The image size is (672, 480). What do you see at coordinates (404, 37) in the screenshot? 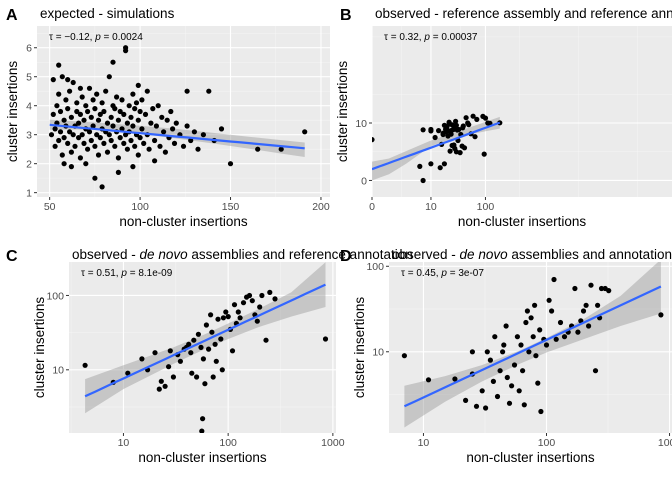
I see `chart_data.1.annotation_parts-part: τ = 0.32,` at bounding box center [404, 37].